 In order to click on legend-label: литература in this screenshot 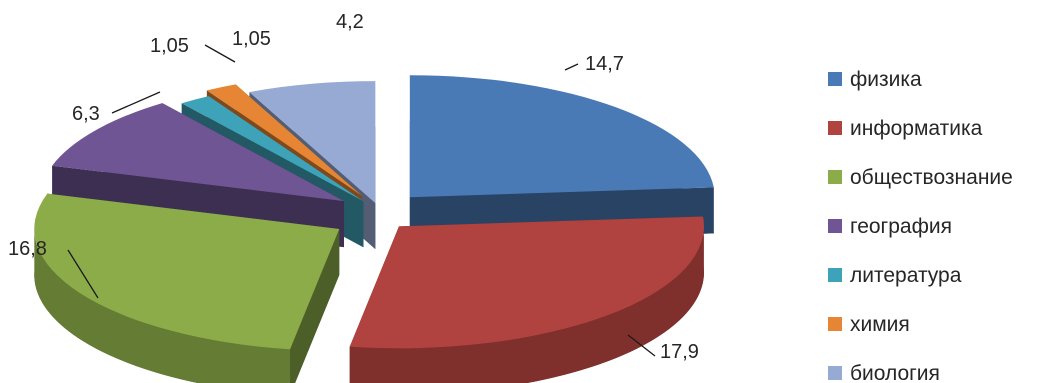, I will do `click(906, 275)`.